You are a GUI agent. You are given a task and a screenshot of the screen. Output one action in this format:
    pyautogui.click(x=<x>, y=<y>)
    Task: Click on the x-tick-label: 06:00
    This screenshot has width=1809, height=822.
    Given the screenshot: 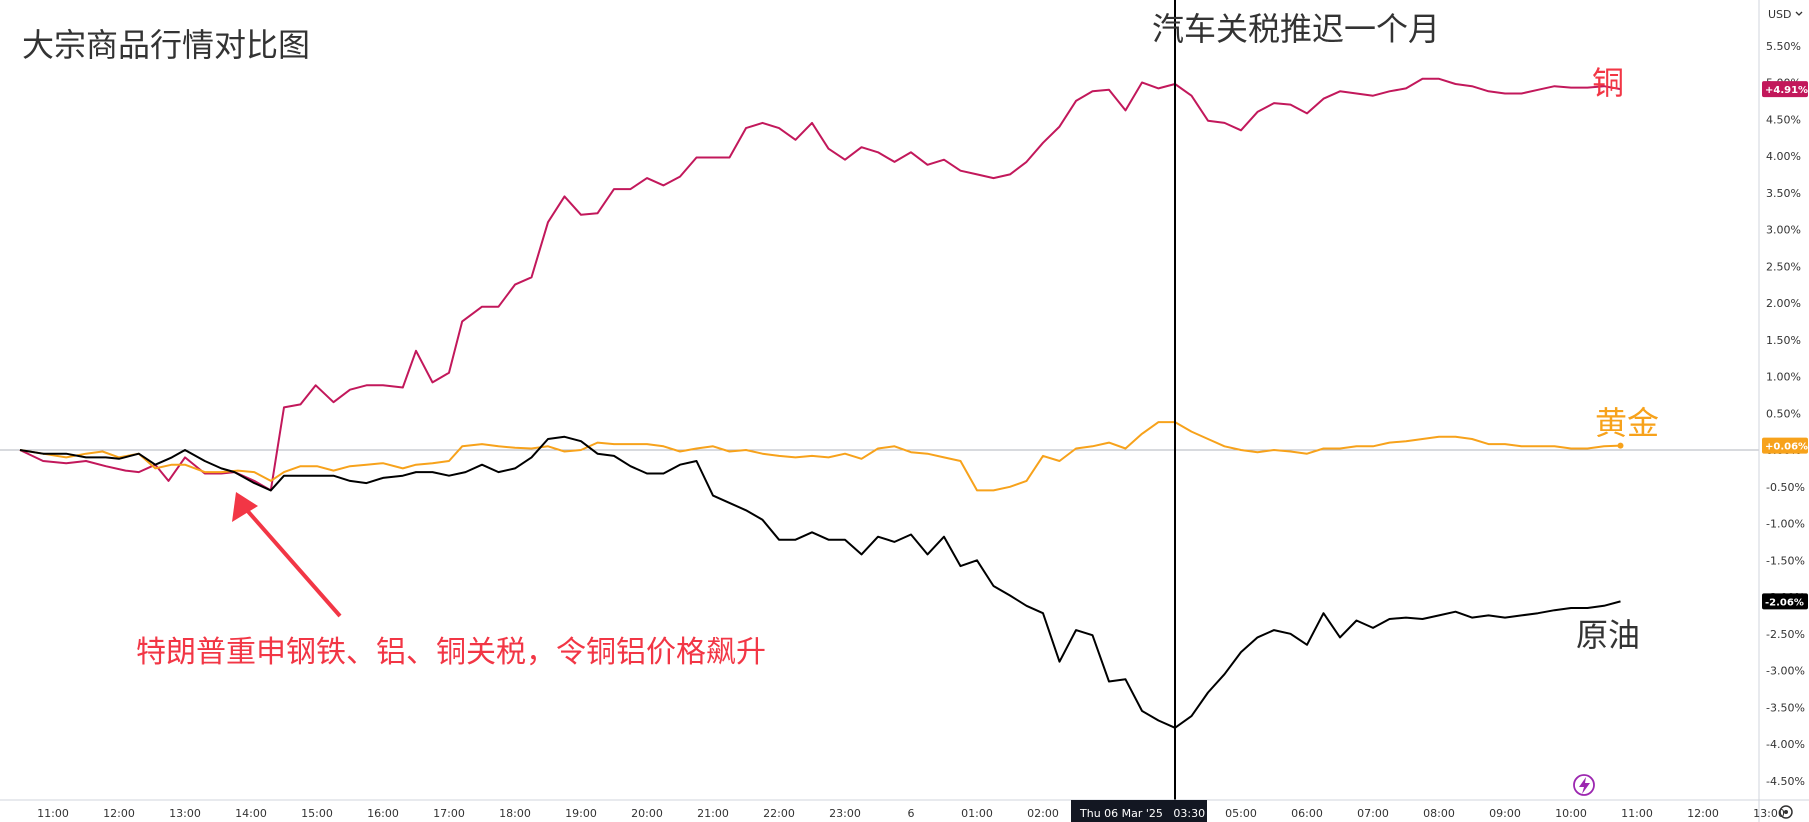 What is the action you would take?
    pyautogui.click(x=1307, y=813)
    